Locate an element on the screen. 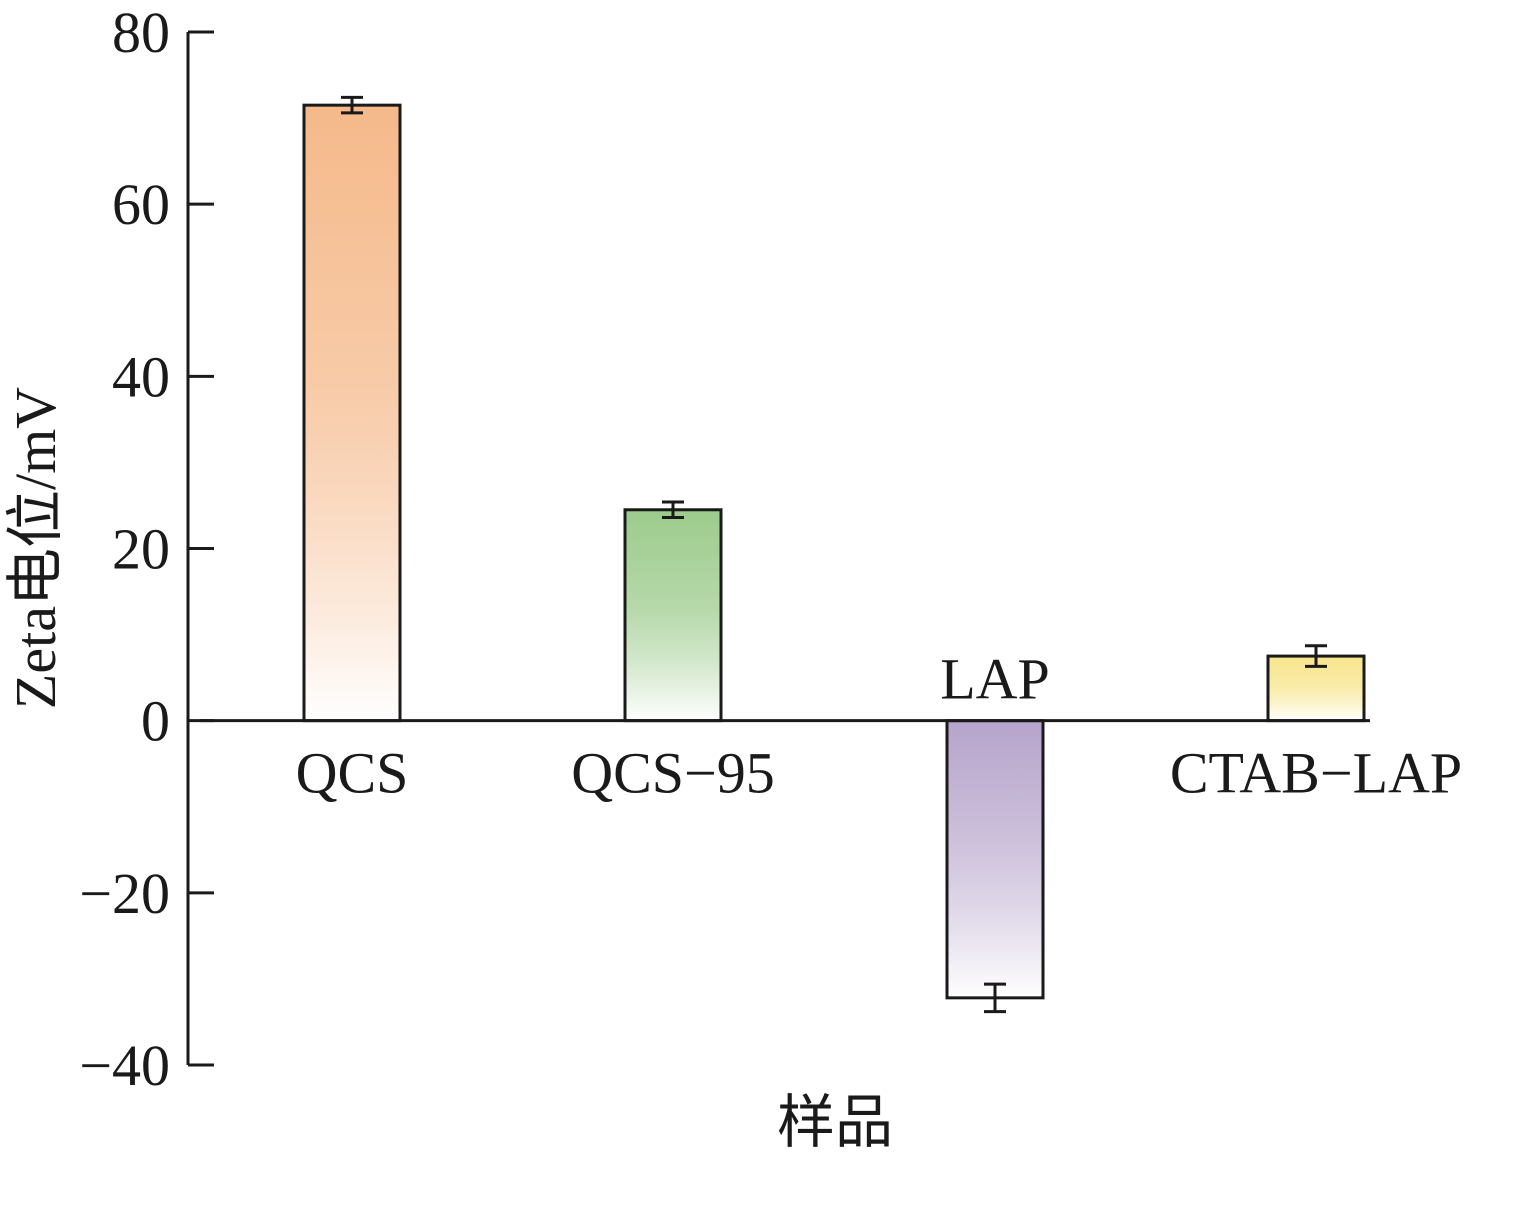 The height and width of the screenshot is (1230, 1513). category-label-lap: LAP is located at coordinates (995, 679).